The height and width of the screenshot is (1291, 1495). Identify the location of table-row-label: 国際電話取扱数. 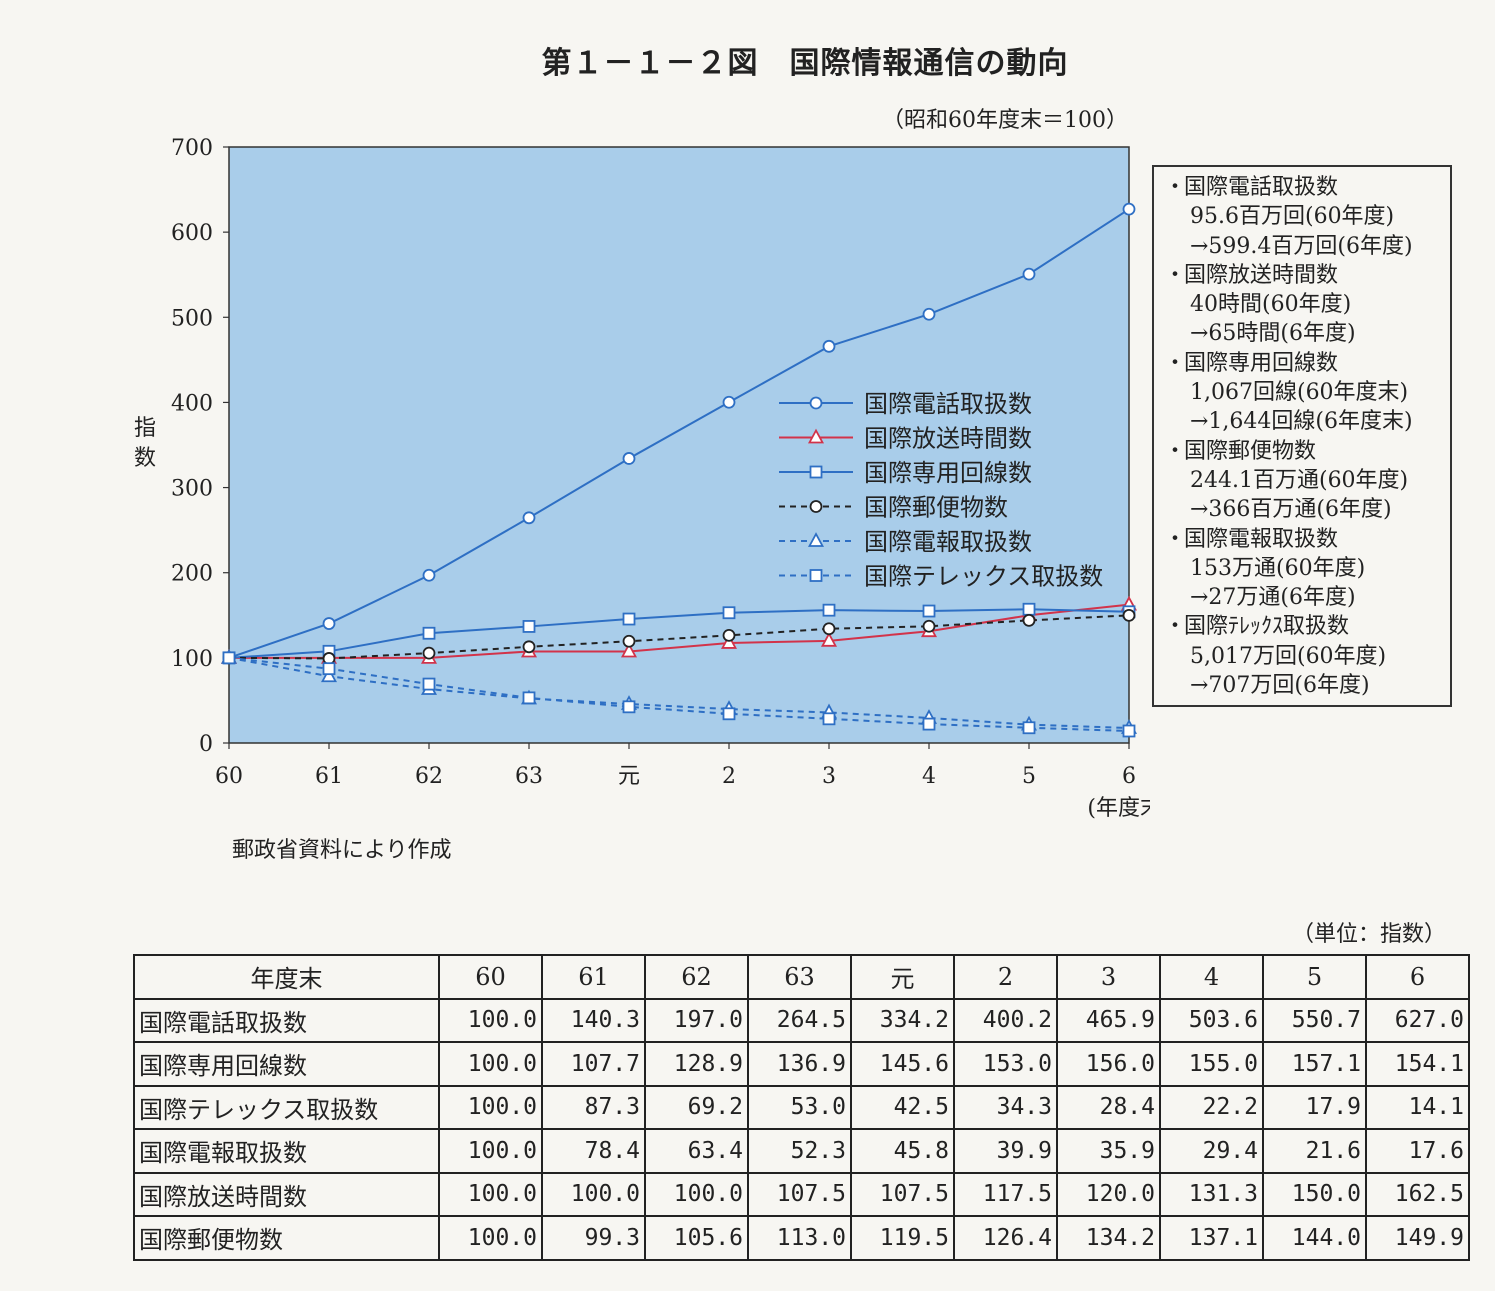
(286, 1020).